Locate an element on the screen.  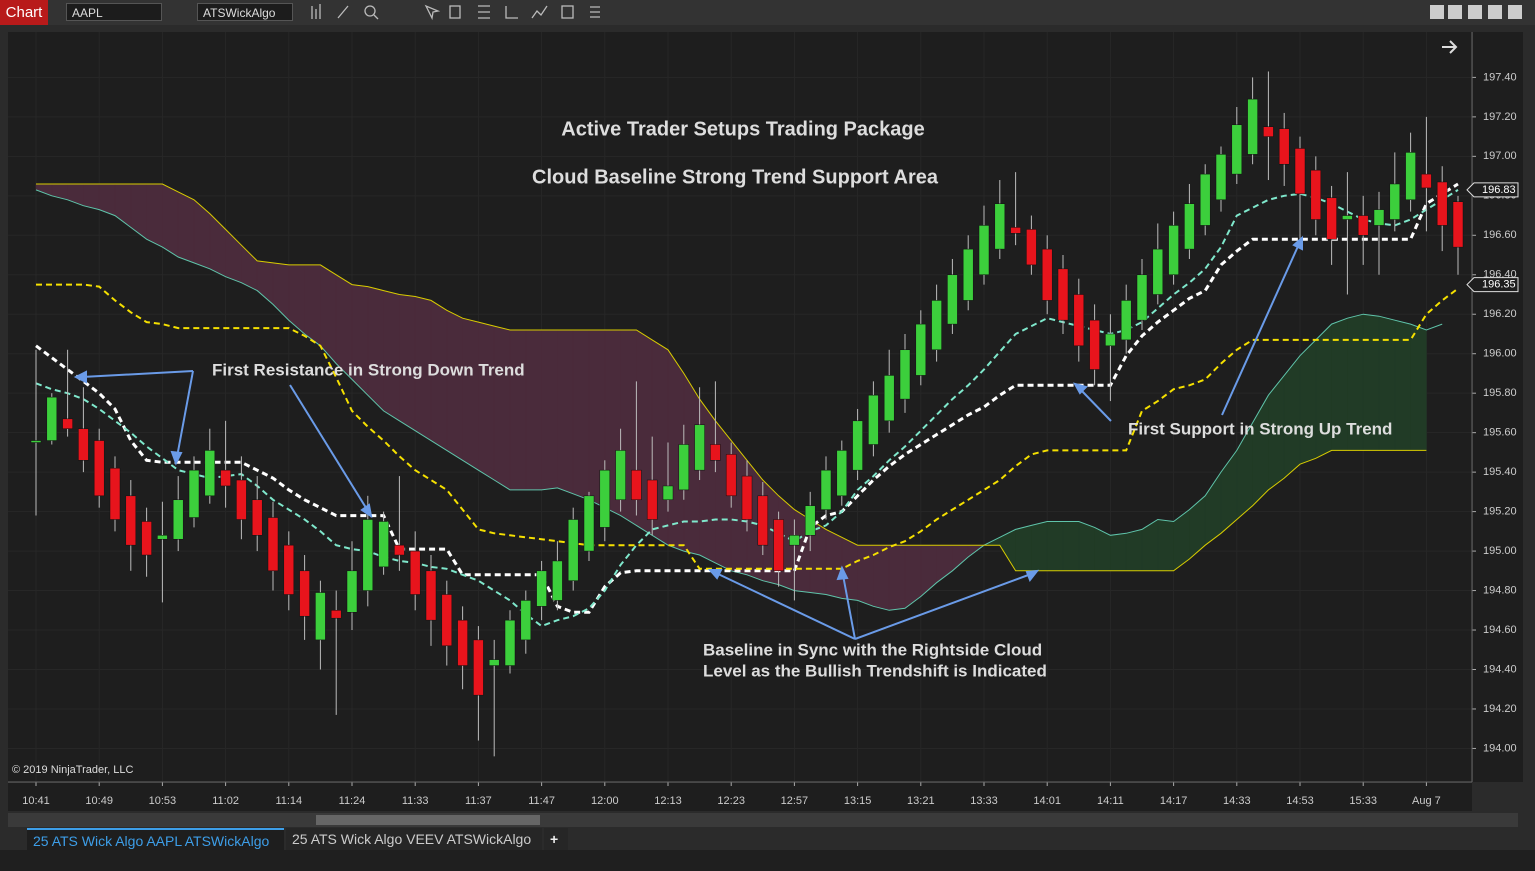
x-tick-label: 10:49 is located at coordinates (99, 801).